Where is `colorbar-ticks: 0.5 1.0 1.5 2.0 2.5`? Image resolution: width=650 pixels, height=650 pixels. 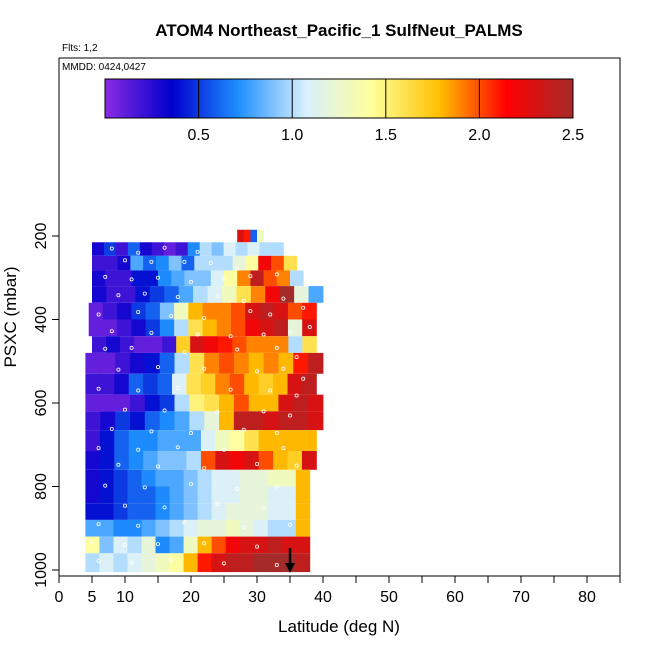 colorbar-ticks: 0.5 1.0 1.5 2.0 2.5 is located at coordinates (385, 111).